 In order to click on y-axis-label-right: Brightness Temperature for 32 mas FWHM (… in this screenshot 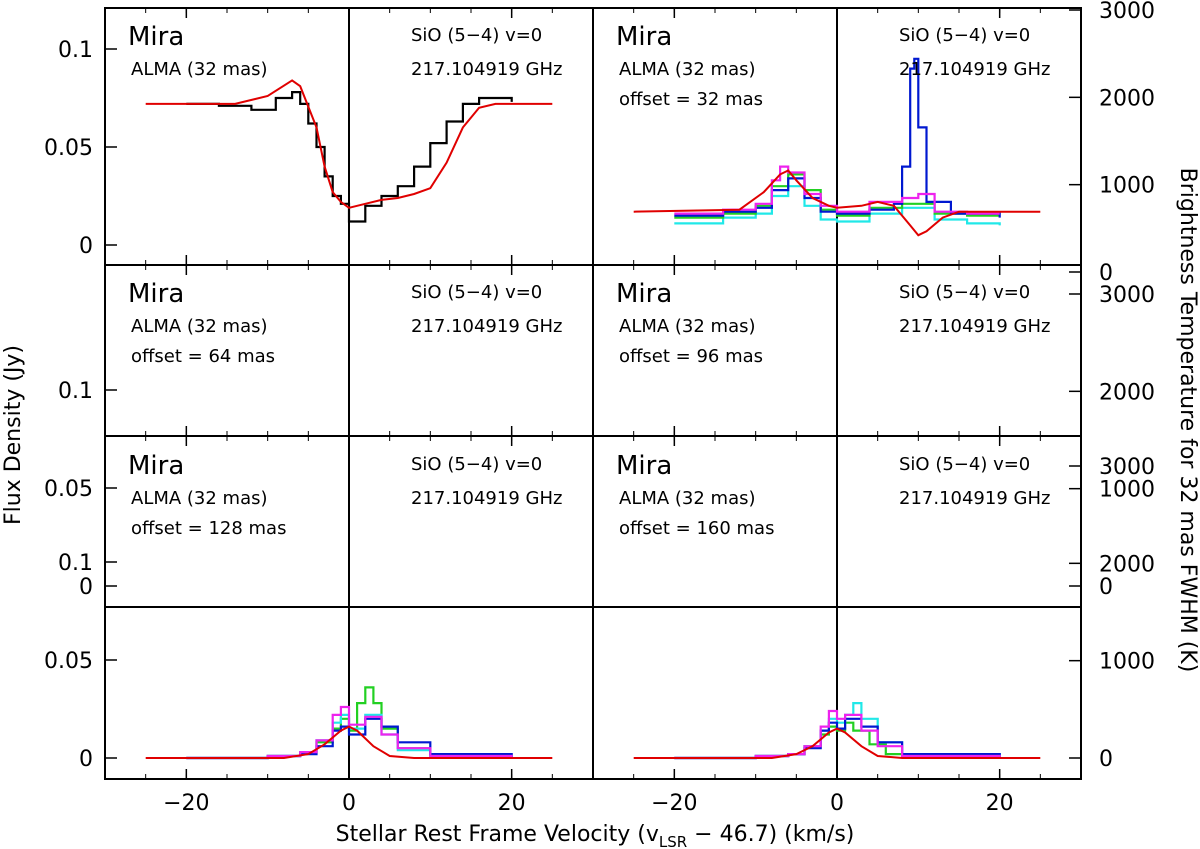, I will do `click(1187, 420)`.